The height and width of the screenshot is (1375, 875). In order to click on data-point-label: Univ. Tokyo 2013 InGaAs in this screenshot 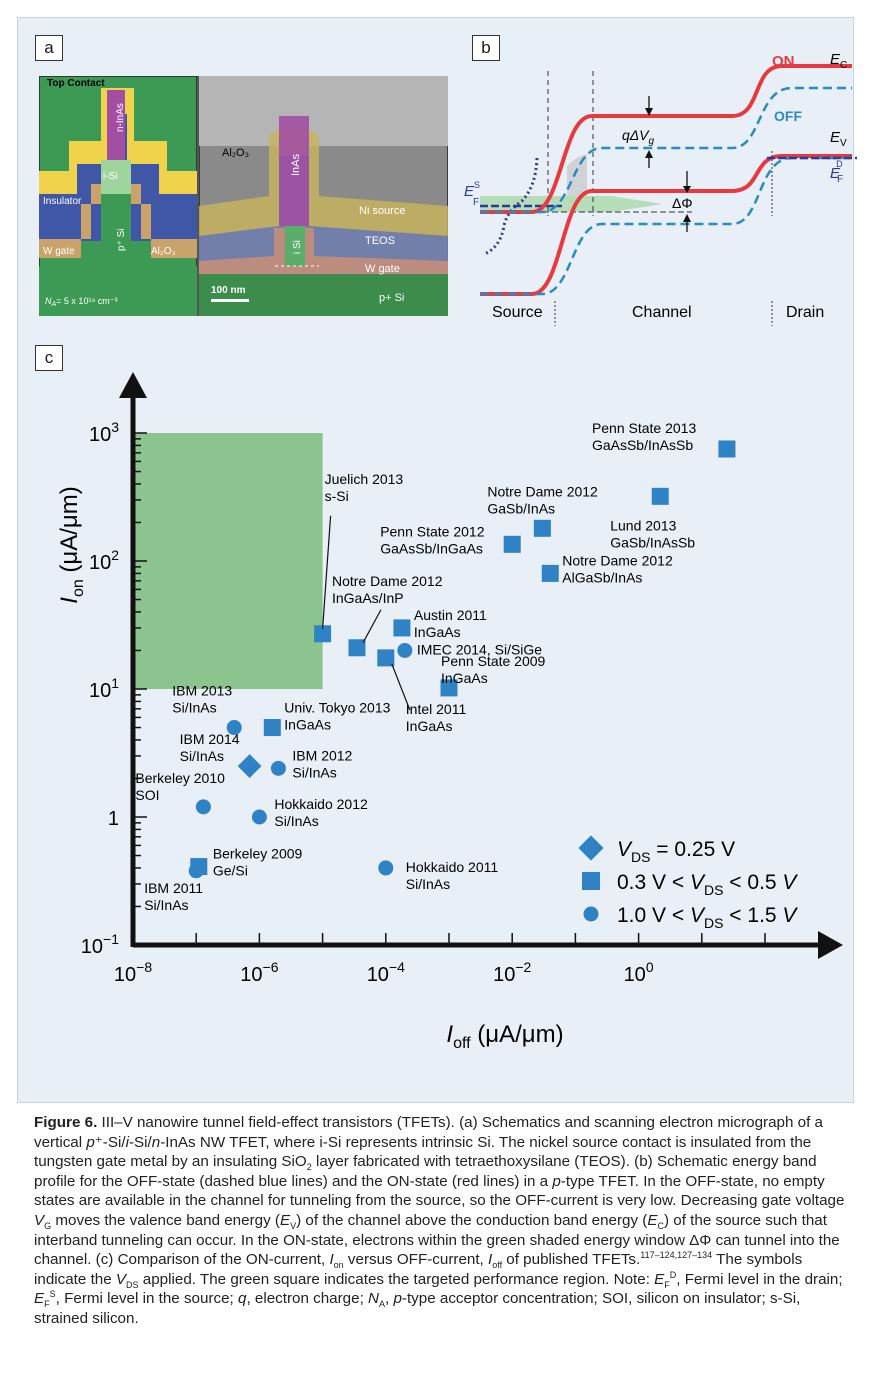, I will do `click(337, 716)`.